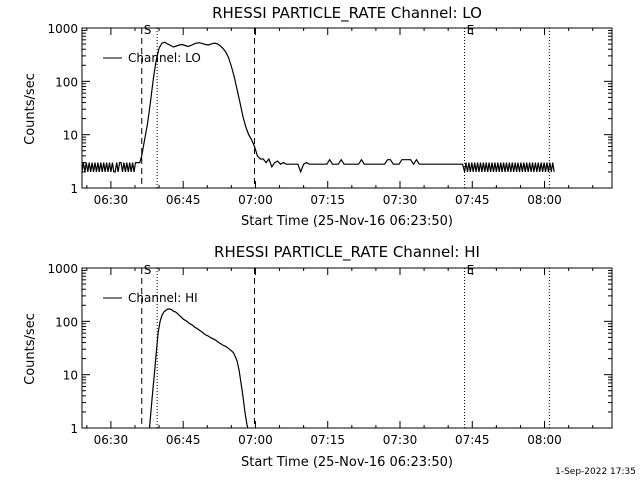  I want to click on chart-hi-series, so click(198, 368).